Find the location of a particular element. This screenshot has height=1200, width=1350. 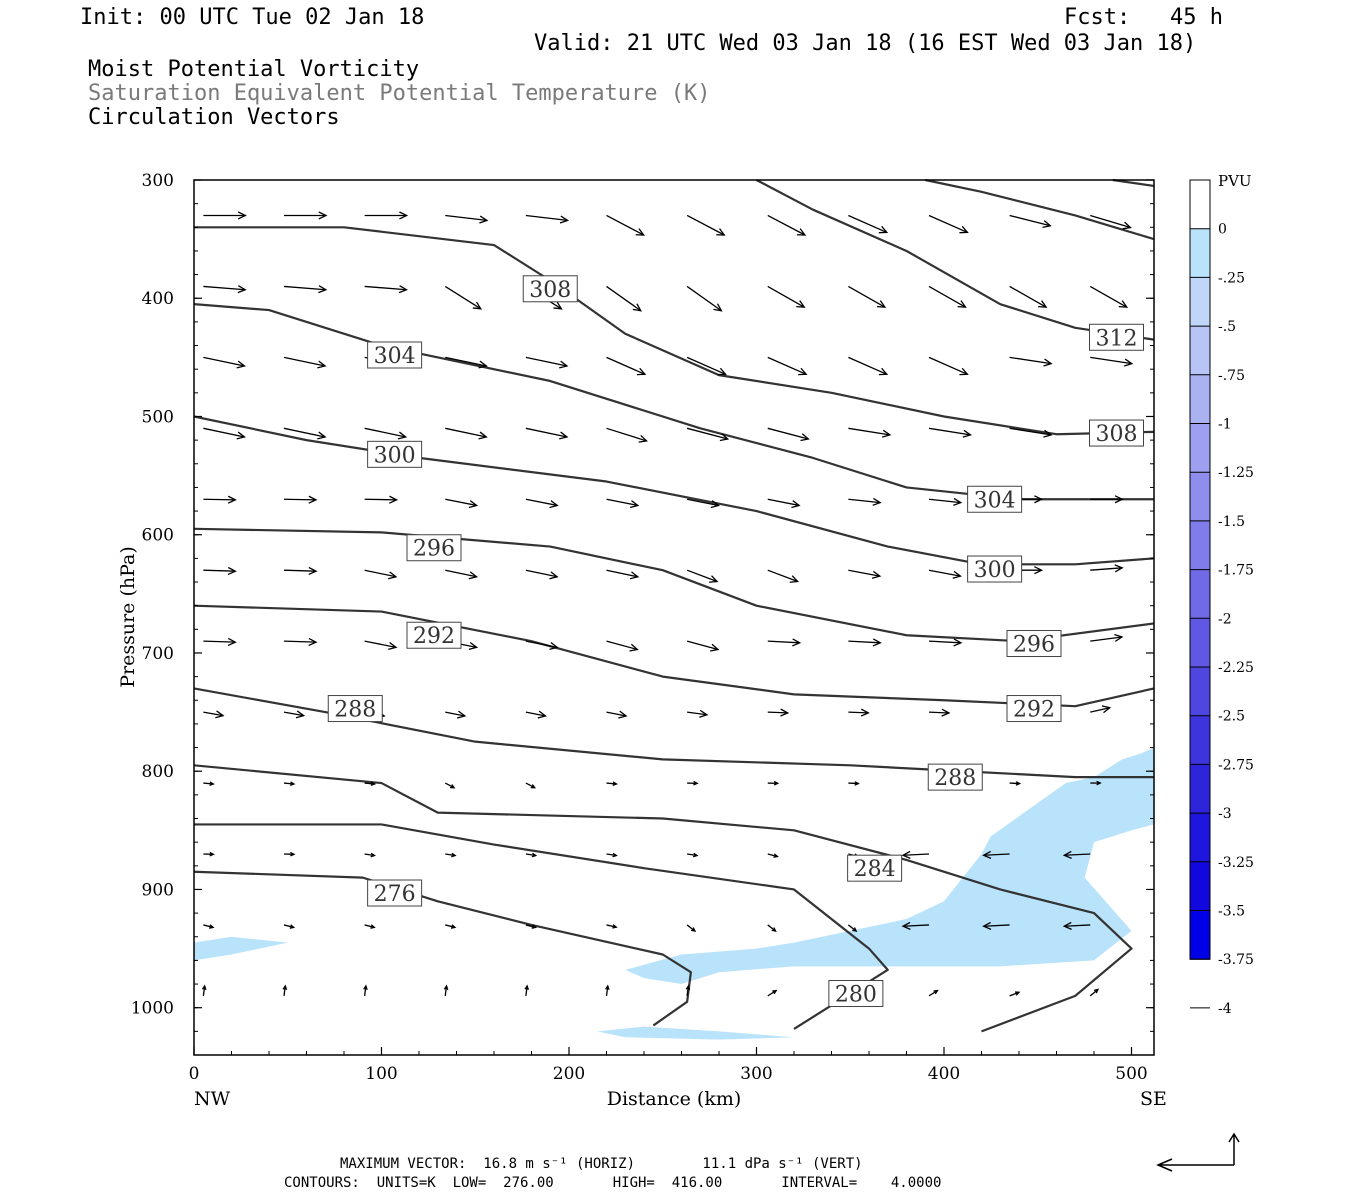

y-tick-500: 500 is located at coordinates (158, 417).